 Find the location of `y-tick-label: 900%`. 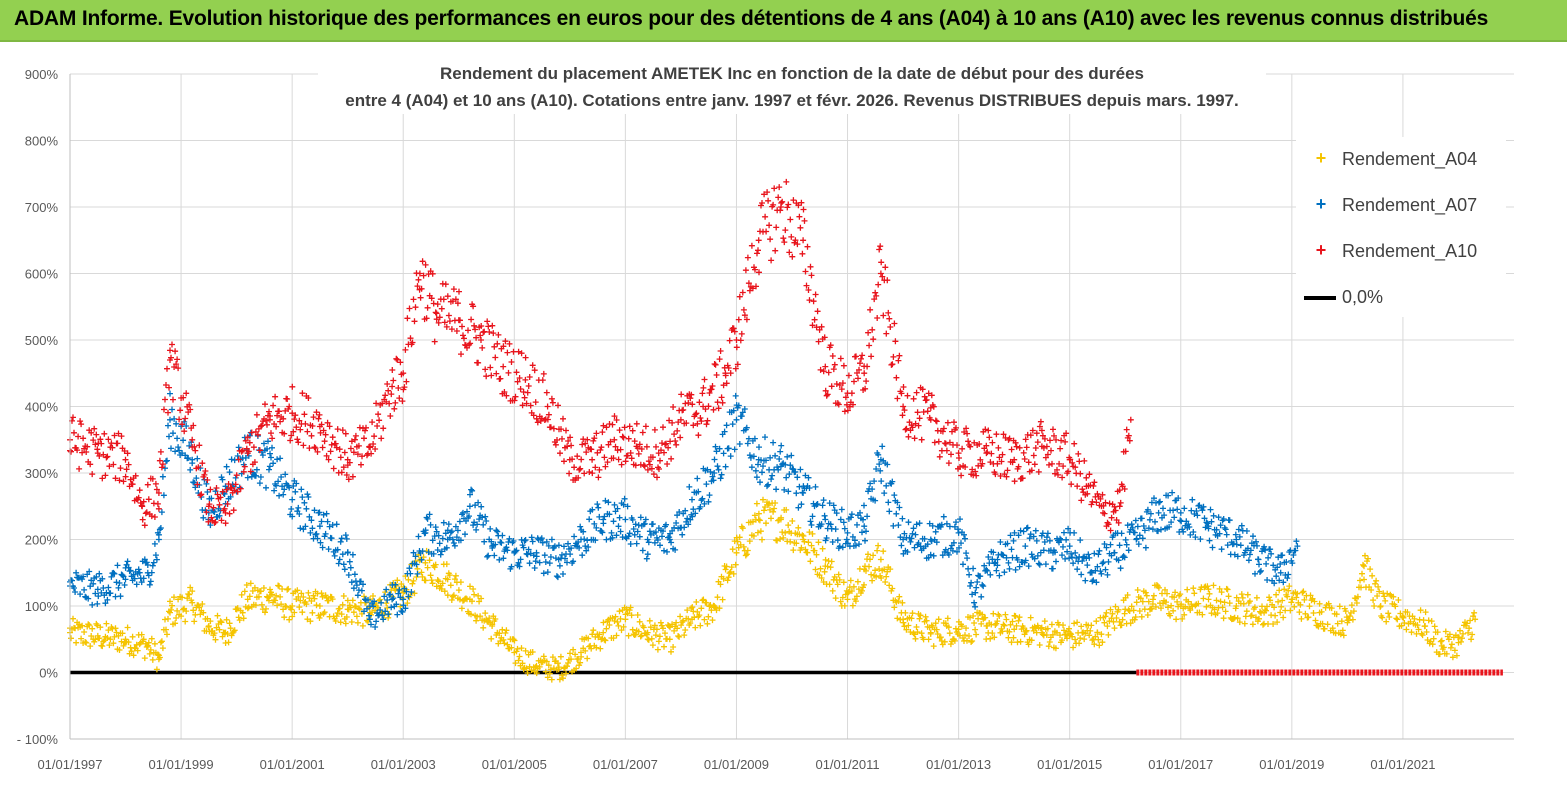

y-tick-label: 900% is located at coordinates (42, 74).